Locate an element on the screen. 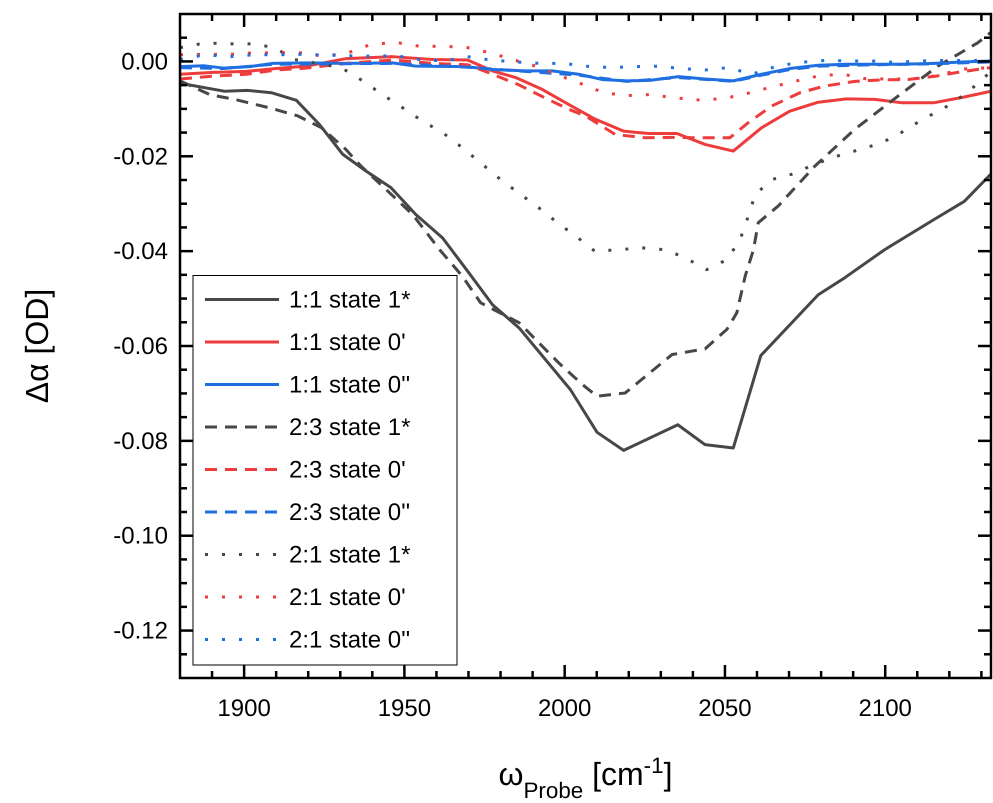  legend-label: 2:3 state 0'' is located at coordinates (349, 512).